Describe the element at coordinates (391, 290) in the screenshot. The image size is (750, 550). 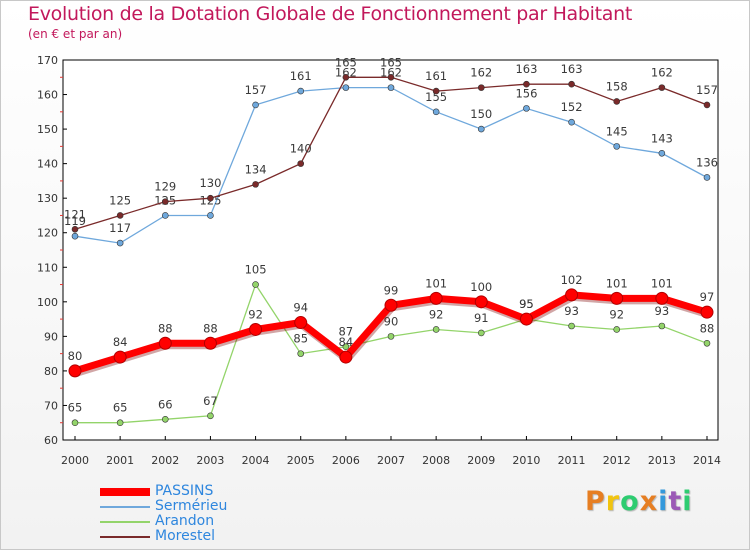
I see `data-label-passins: 99` at that location.